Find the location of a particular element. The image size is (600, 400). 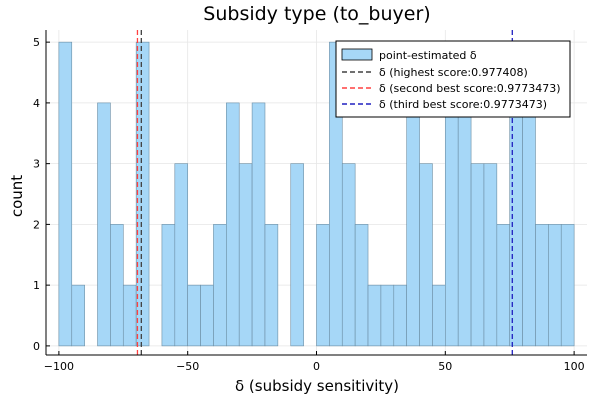

y-tick-label: 2 is located at coordinates (36, 224).